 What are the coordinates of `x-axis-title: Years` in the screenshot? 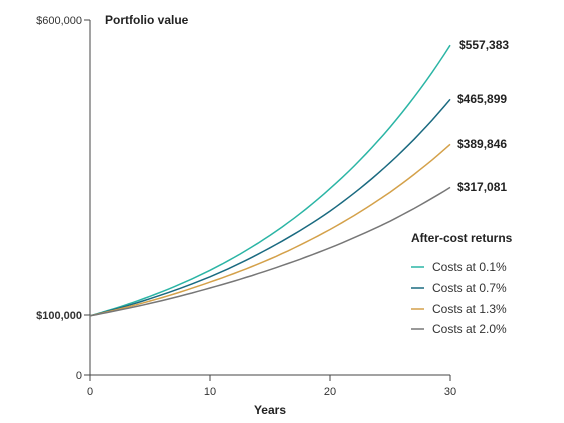 It's located at (270, 410).